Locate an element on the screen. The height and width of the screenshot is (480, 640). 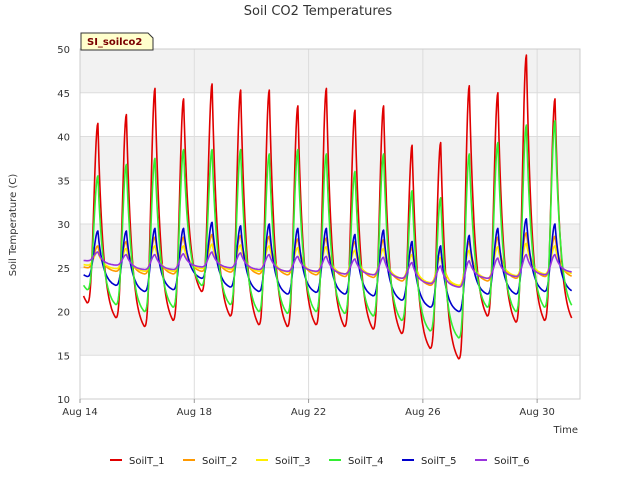
y-axis-title: Soil Temperature (C) is located at coordinates (13, 225).